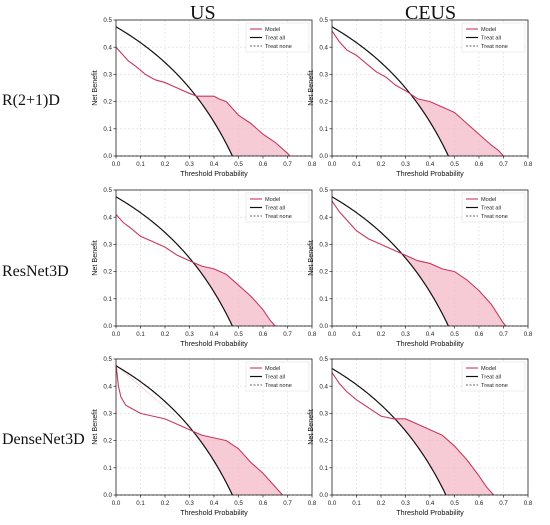 This screenshot has width=550, height=525. What do you see at coordinates (272, 200) in the screenshot?
I see `legend-label: Model` at bounding box center [272, 200].